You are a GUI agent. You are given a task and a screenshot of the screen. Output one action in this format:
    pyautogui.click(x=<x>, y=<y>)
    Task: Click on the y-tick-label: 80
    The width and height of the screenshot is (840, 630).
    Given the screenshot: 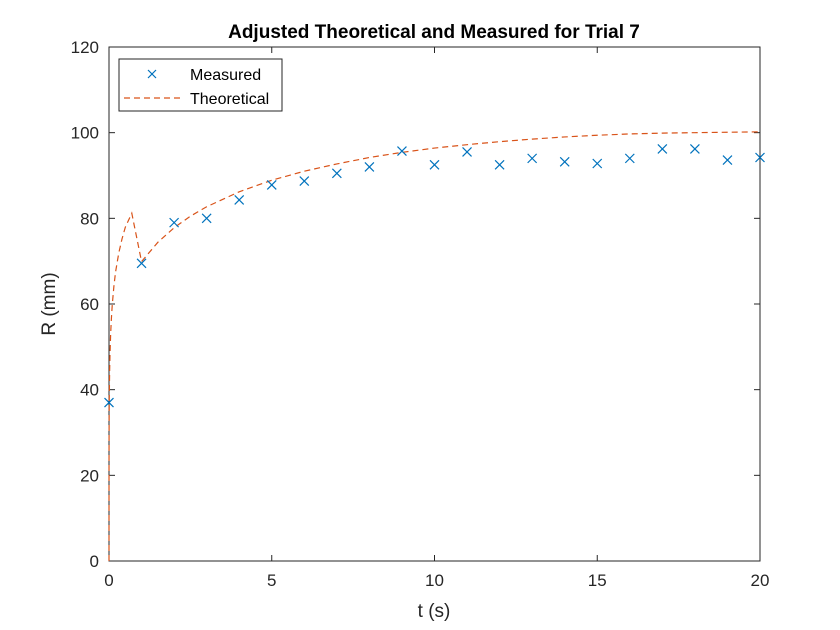 What is the action you would take?
    pyautogui.click(x=89, y=218)
    